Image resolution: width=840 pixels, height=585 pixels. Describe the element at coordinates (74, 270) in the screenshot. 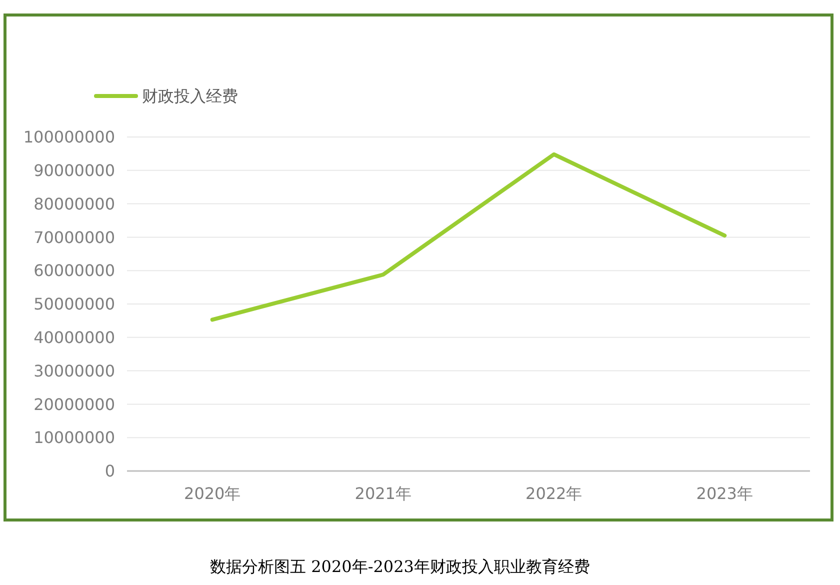

I see `y-tick-label: 60000000` at that location.